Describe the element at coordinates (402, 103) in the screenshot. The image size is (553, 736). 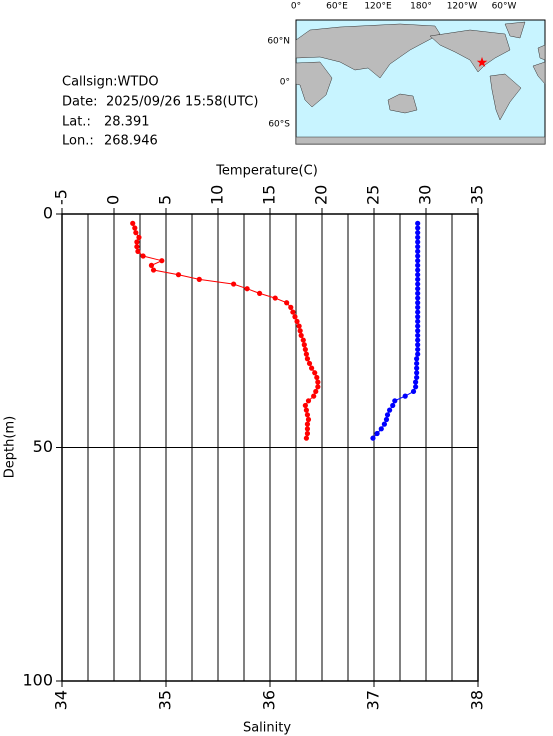
I see `australia` at that location.